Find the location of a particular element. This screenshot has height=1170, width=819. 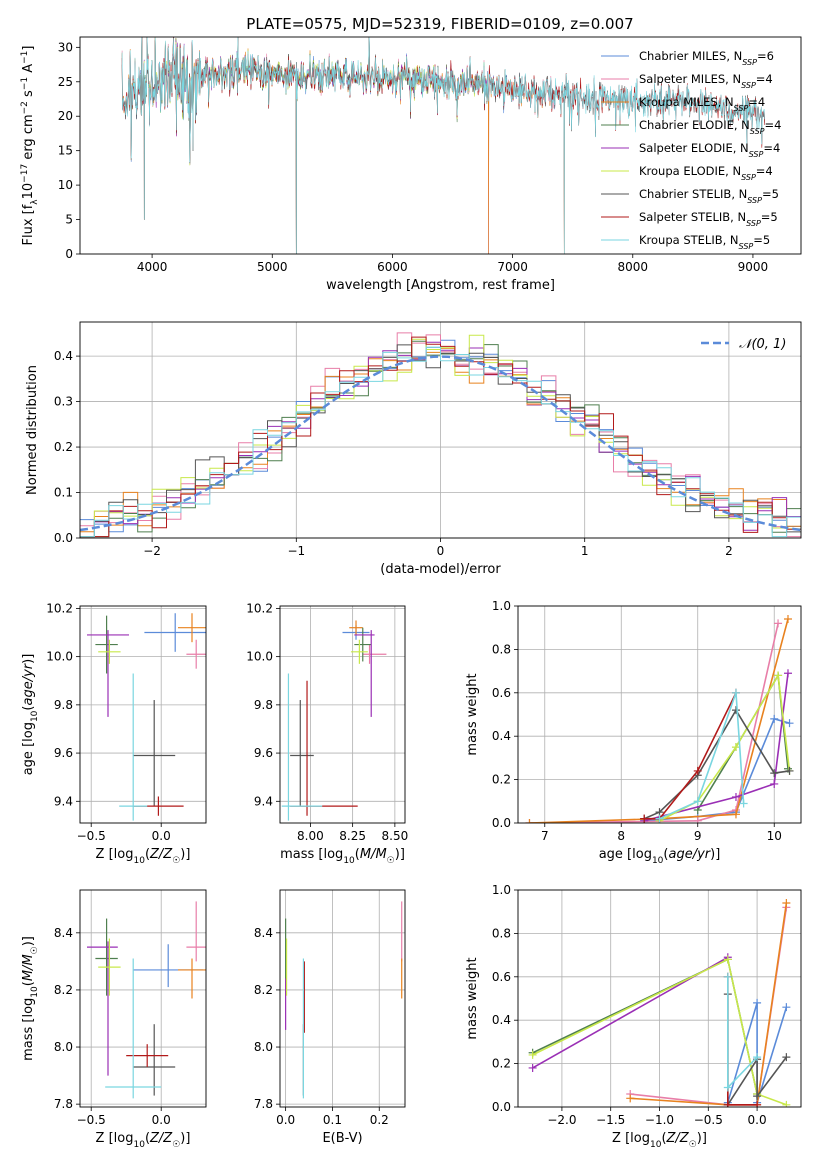

y-tick-label: 0 is located at coordinates (69, 254).